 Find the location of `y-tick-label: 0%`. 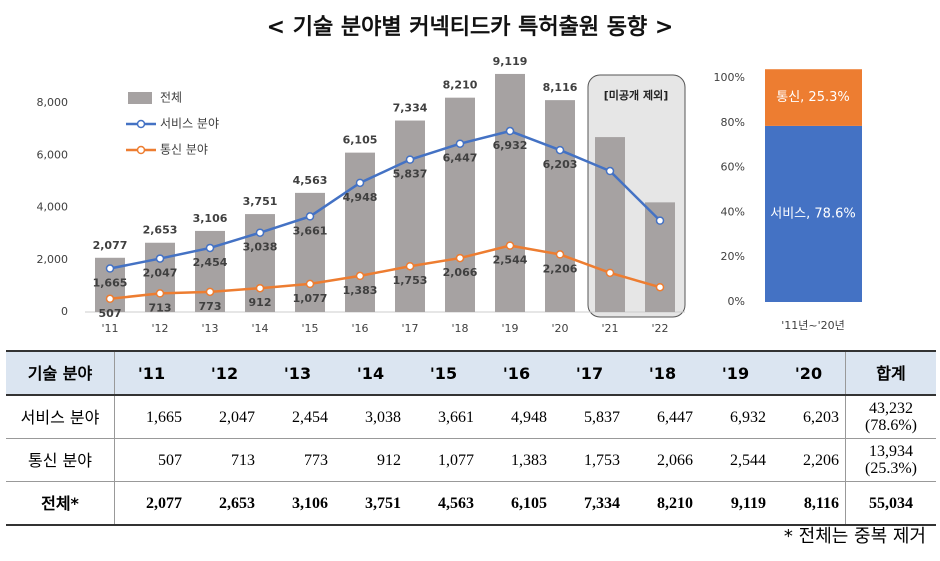

y-tick-label: 0% is located at coordinates (736, 301).